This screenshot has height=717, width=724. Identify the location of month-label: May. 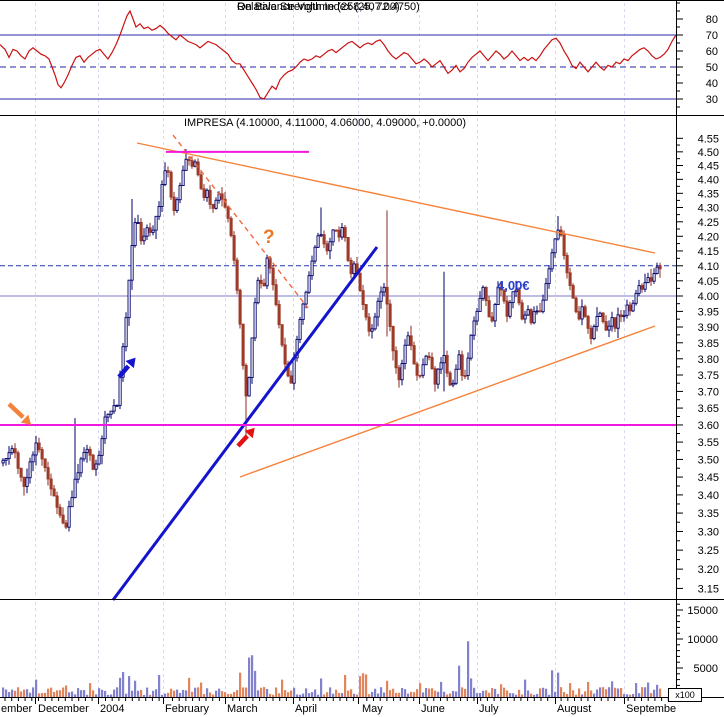
(372, 709).